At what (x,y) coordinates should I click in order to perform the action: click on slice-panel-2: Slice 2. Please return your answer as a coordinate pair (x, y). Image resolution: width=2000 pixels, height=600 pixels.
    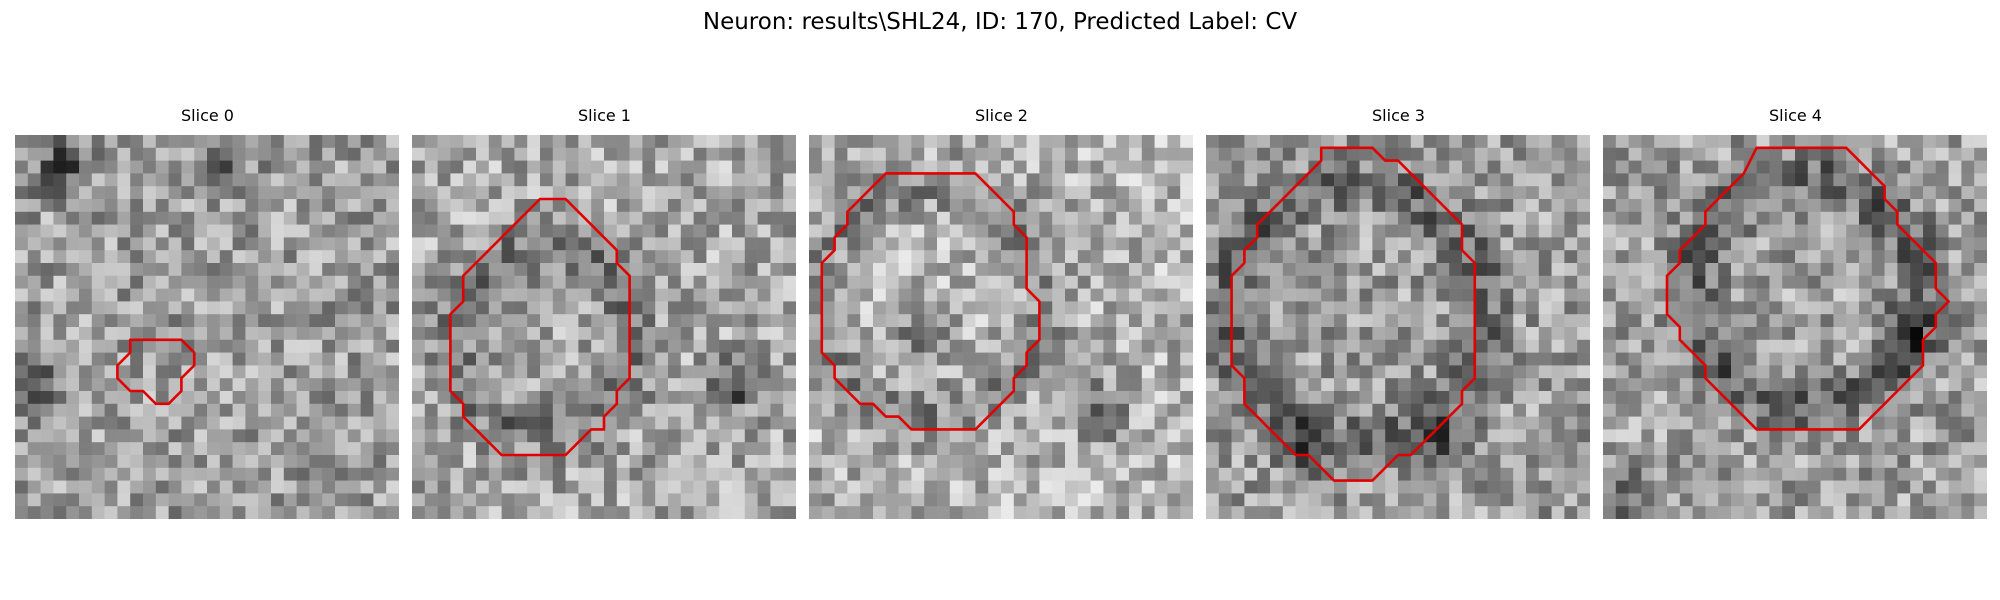
    Looking at the image, I should click on (1001, 312).